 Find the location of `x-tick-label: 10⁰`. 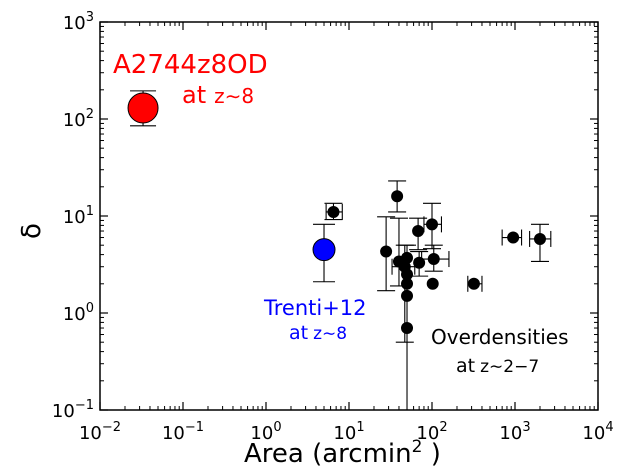

x-tick-label: 10⁰ is located at coordinates (265, 432).